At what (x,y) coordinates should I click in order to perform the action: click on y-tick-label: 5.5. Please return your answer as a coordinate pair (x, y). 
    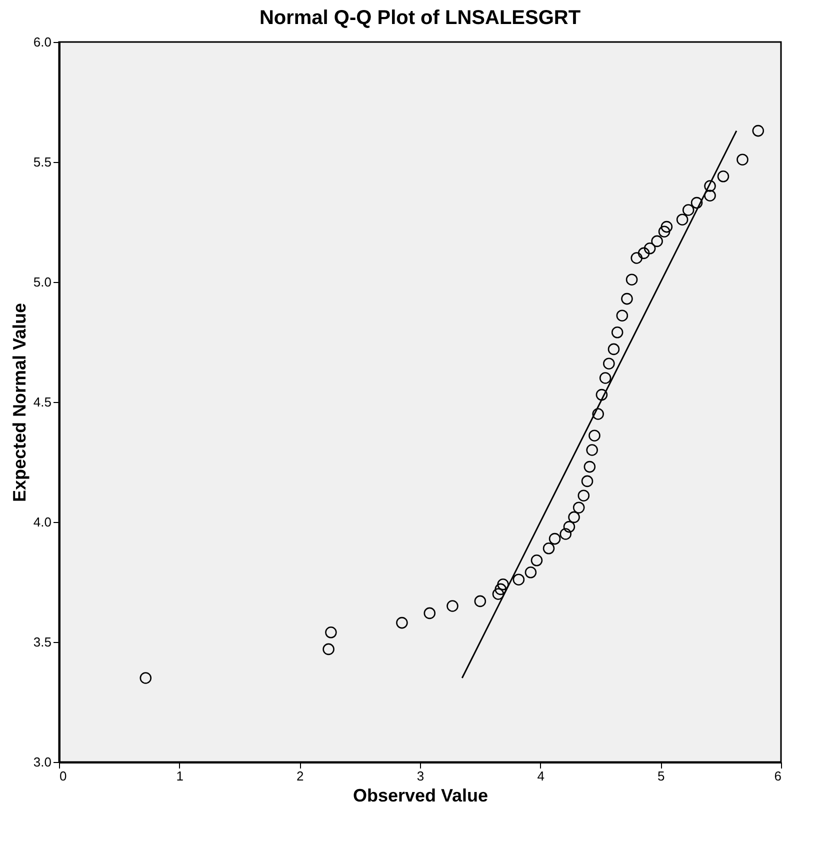
    Looking at the image, I should click on (42, 162).